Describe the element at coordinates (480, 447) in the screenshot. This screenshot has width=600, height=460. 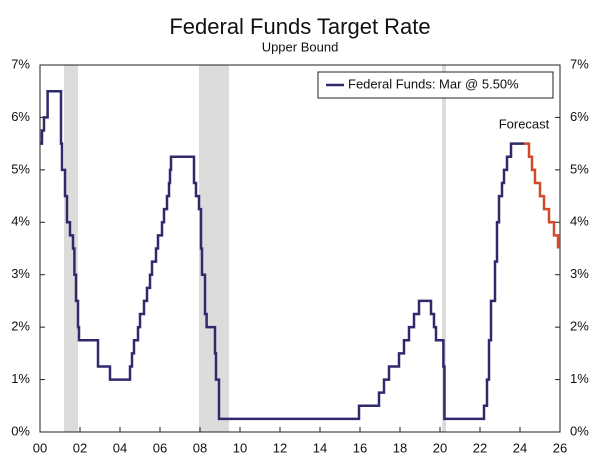
I see `x-tick-label: 22` at that location.